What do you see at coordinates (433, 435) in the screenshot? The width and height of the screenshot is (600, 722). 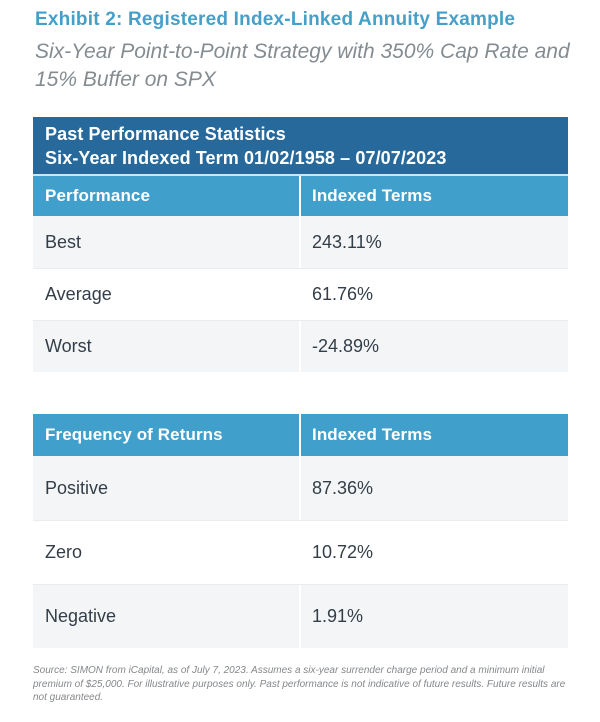 I see `column-header-indexed-terms-2: Indexed Terms` at bounding box center [433, 435].